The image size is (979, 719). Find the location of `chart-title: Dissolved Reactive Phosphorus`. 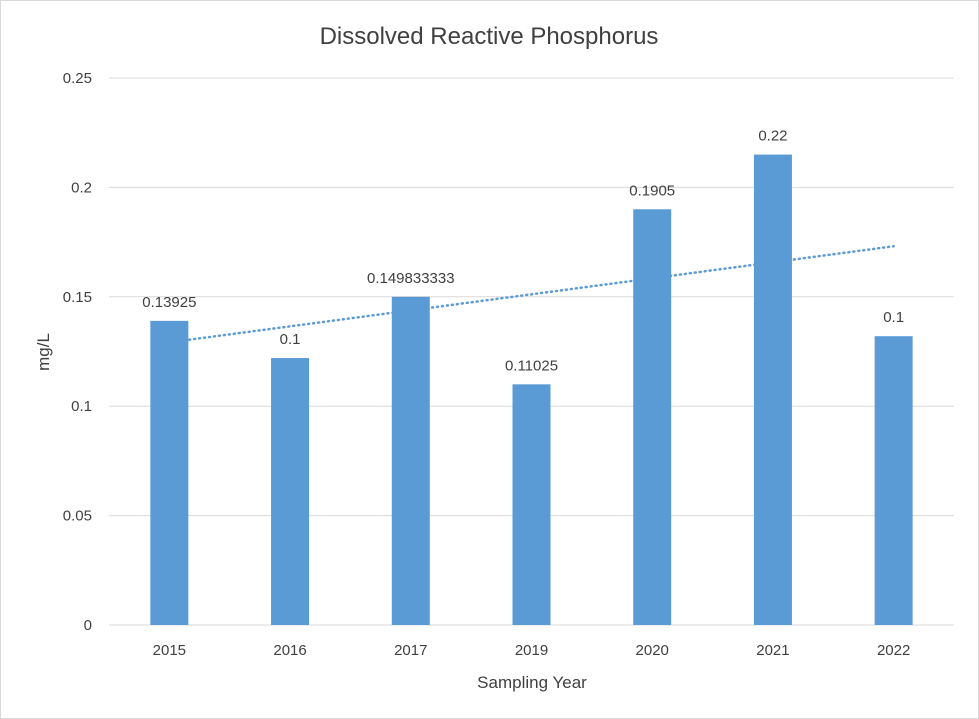

chart-title: Dissolved Reactive Phosphorus is located at coordinates (489, 36).